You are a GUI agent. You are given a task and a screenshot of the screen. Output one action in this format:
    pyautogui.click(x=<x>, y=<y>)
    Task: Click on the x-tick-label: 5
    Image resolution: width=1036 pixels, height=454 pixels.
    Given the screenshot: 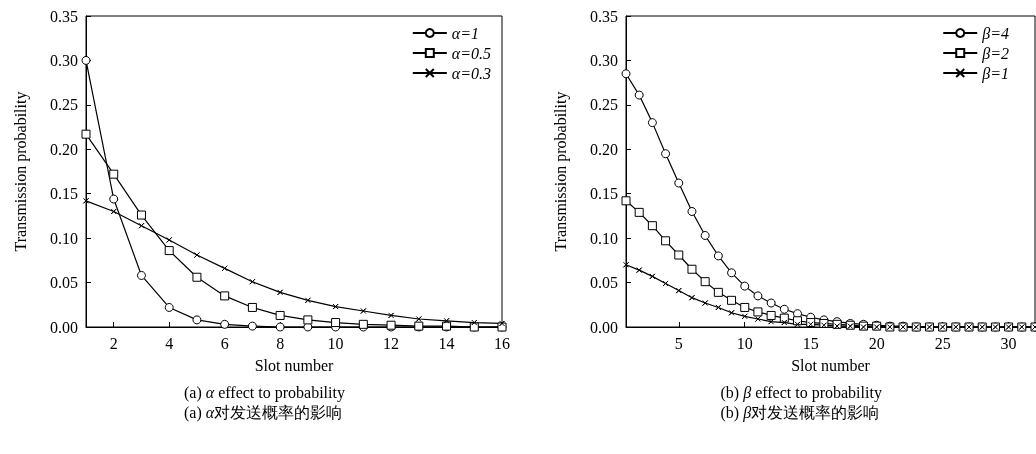 What is the action you would take?
    pyautogui.click(x=678, y=343)
    